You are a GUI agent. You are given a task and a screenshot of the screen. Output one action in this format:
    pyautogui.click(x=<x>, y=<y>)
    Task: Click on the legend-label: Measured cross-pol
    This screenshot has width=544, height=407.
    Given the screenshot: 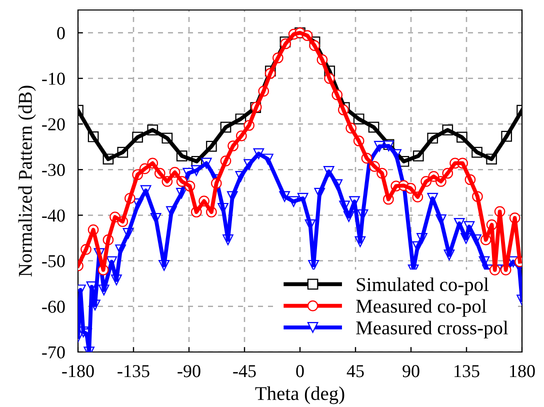 What is the action you would take?
    pyautogui.click(x=432, y=329)
    